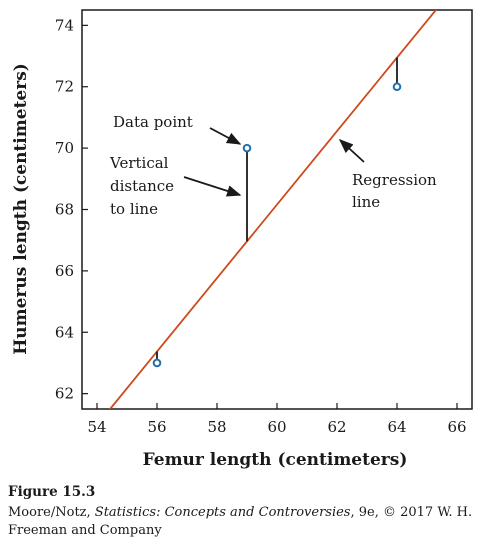  What do you see at coordinates (275, 460) in the screenshot?
I see `x-axis-title: Femur length (centimeters)` at bounding box center [275, 460].